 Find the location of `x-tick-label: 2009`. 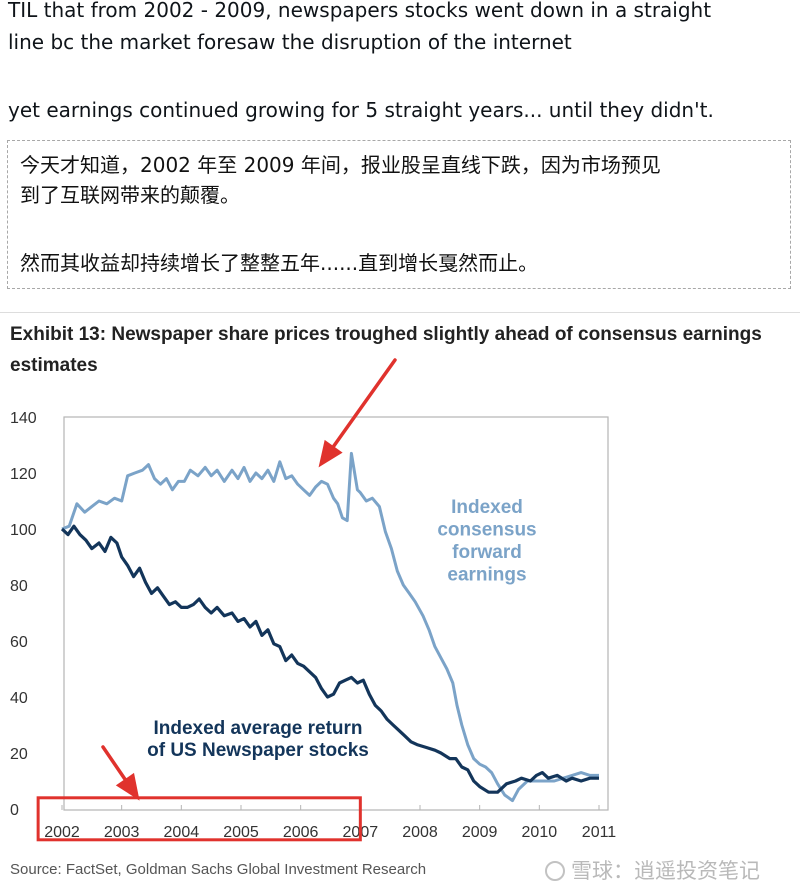

x-tick-label: 2009 is located at coordinates (480, 832).